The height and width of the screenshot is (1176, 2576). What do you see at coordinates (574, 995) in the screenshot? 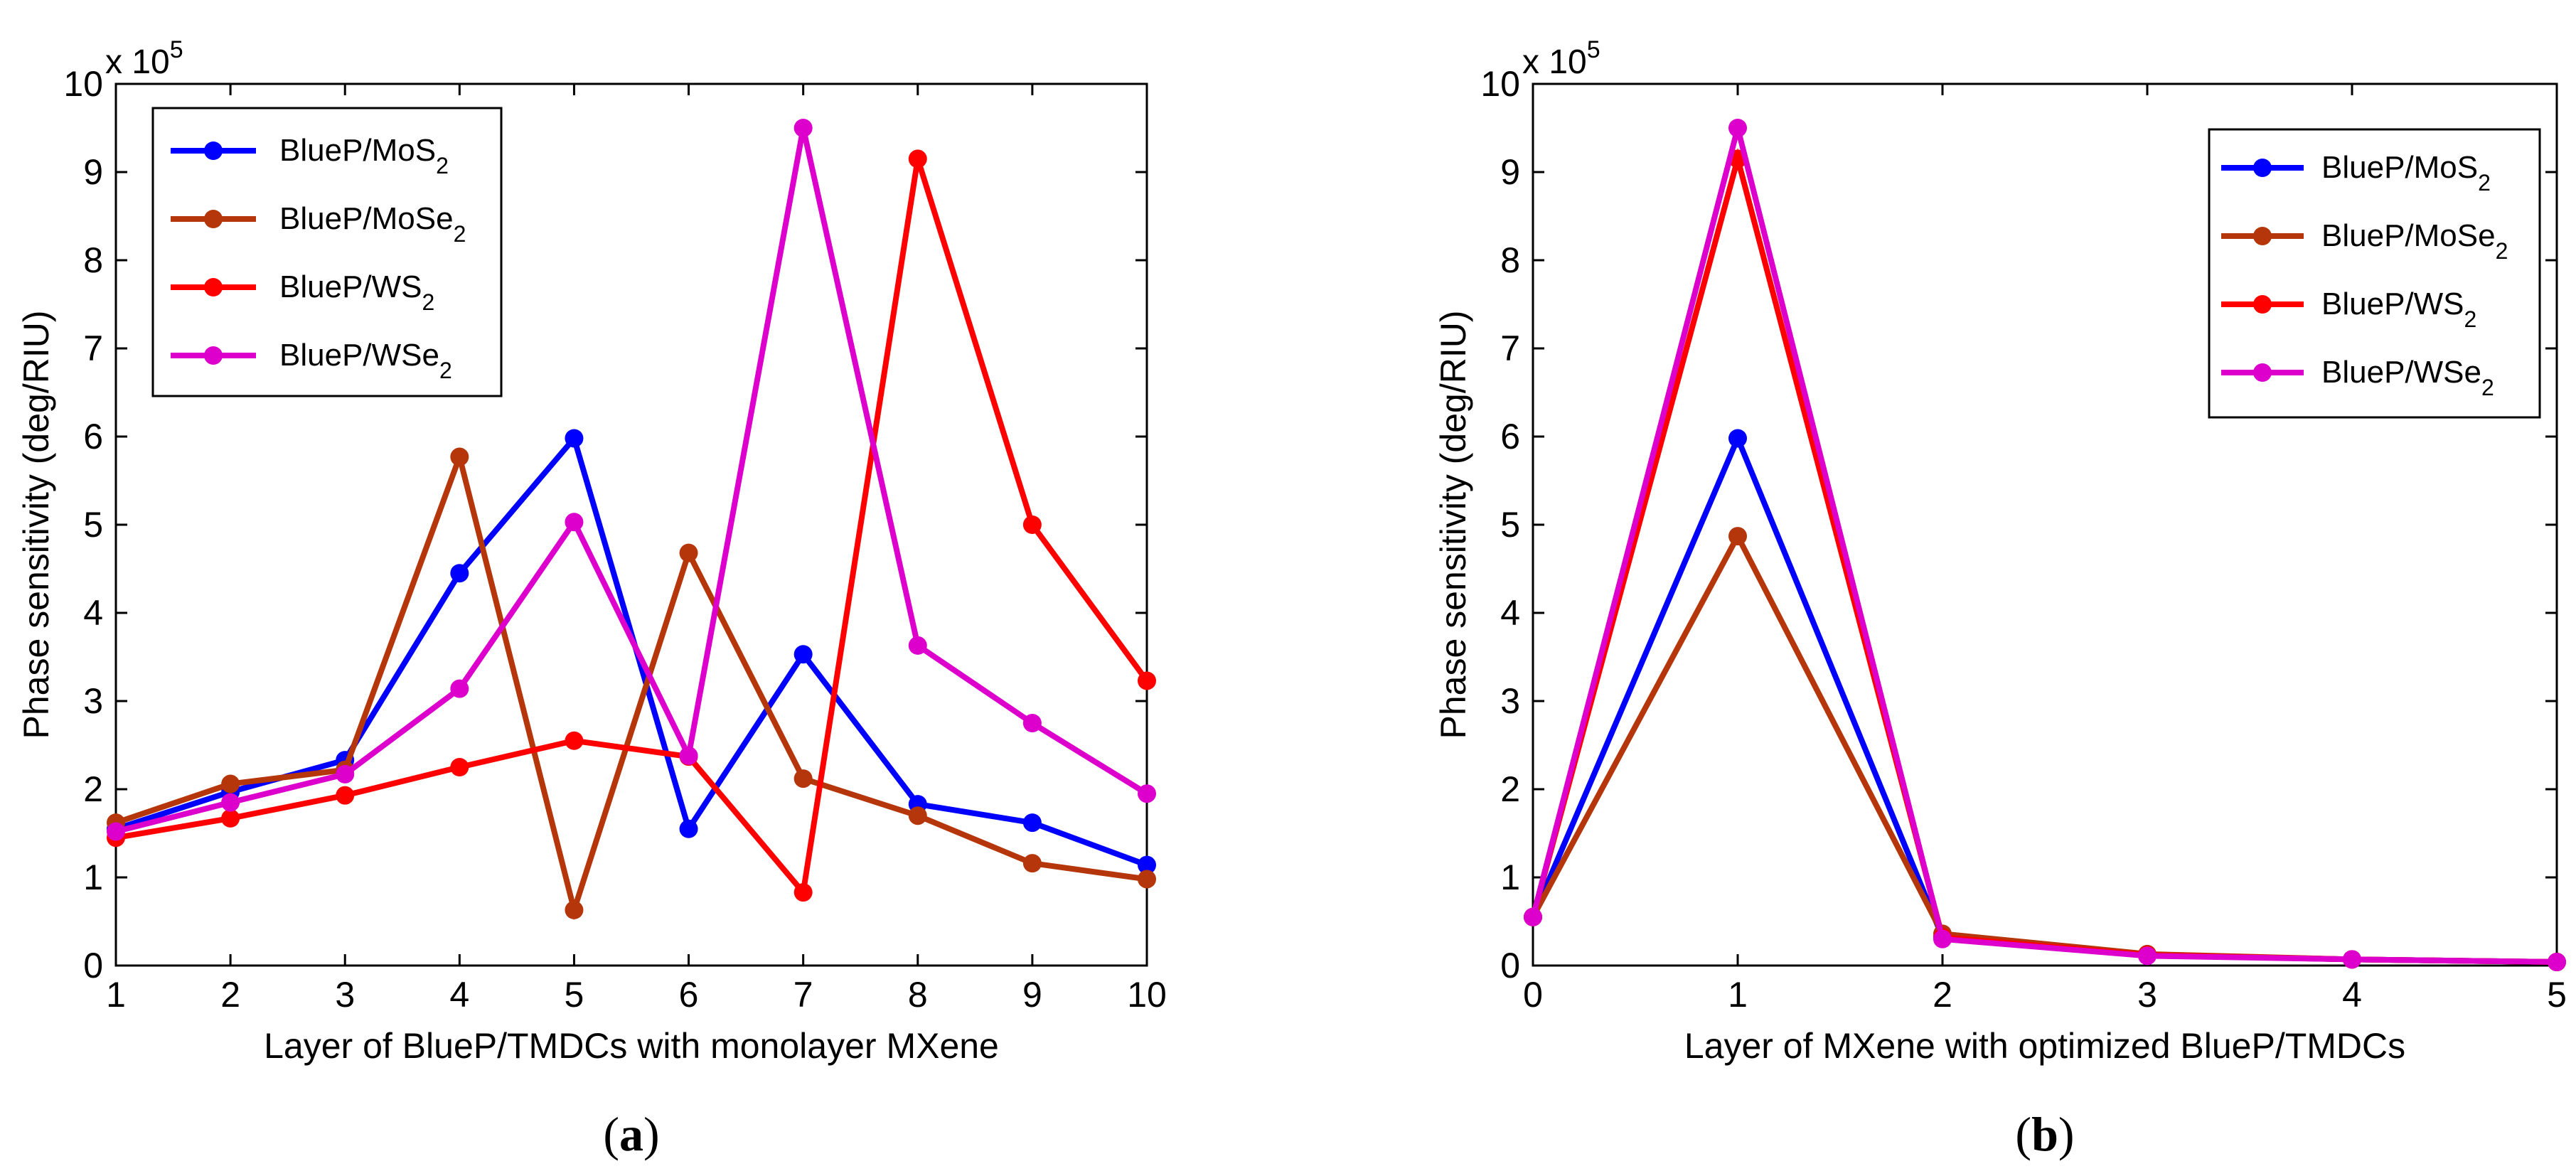
I see `x-tick-label: 5` at bounding box center [574, 995].